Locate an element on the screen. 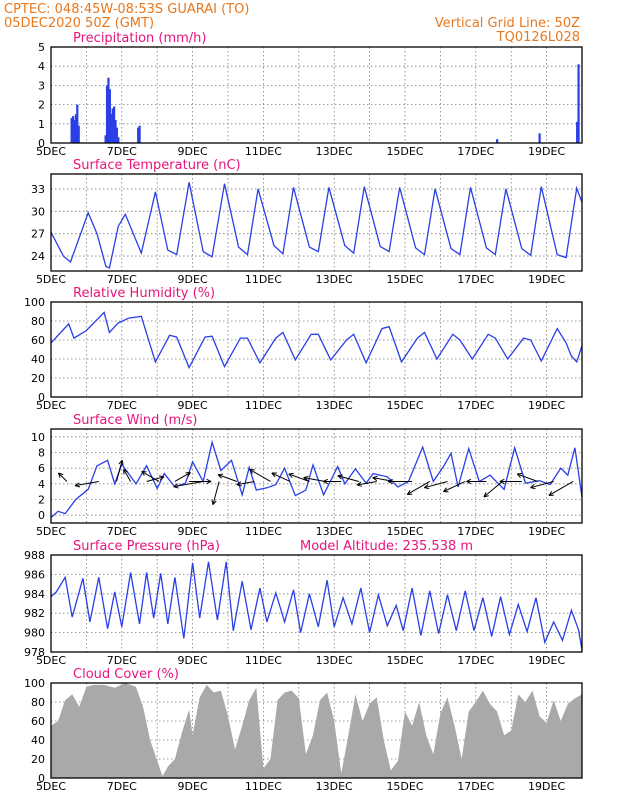 The width and height of the screenshot is (618, 800). y-tick-label: 4 is located at coordinates (41, 66).